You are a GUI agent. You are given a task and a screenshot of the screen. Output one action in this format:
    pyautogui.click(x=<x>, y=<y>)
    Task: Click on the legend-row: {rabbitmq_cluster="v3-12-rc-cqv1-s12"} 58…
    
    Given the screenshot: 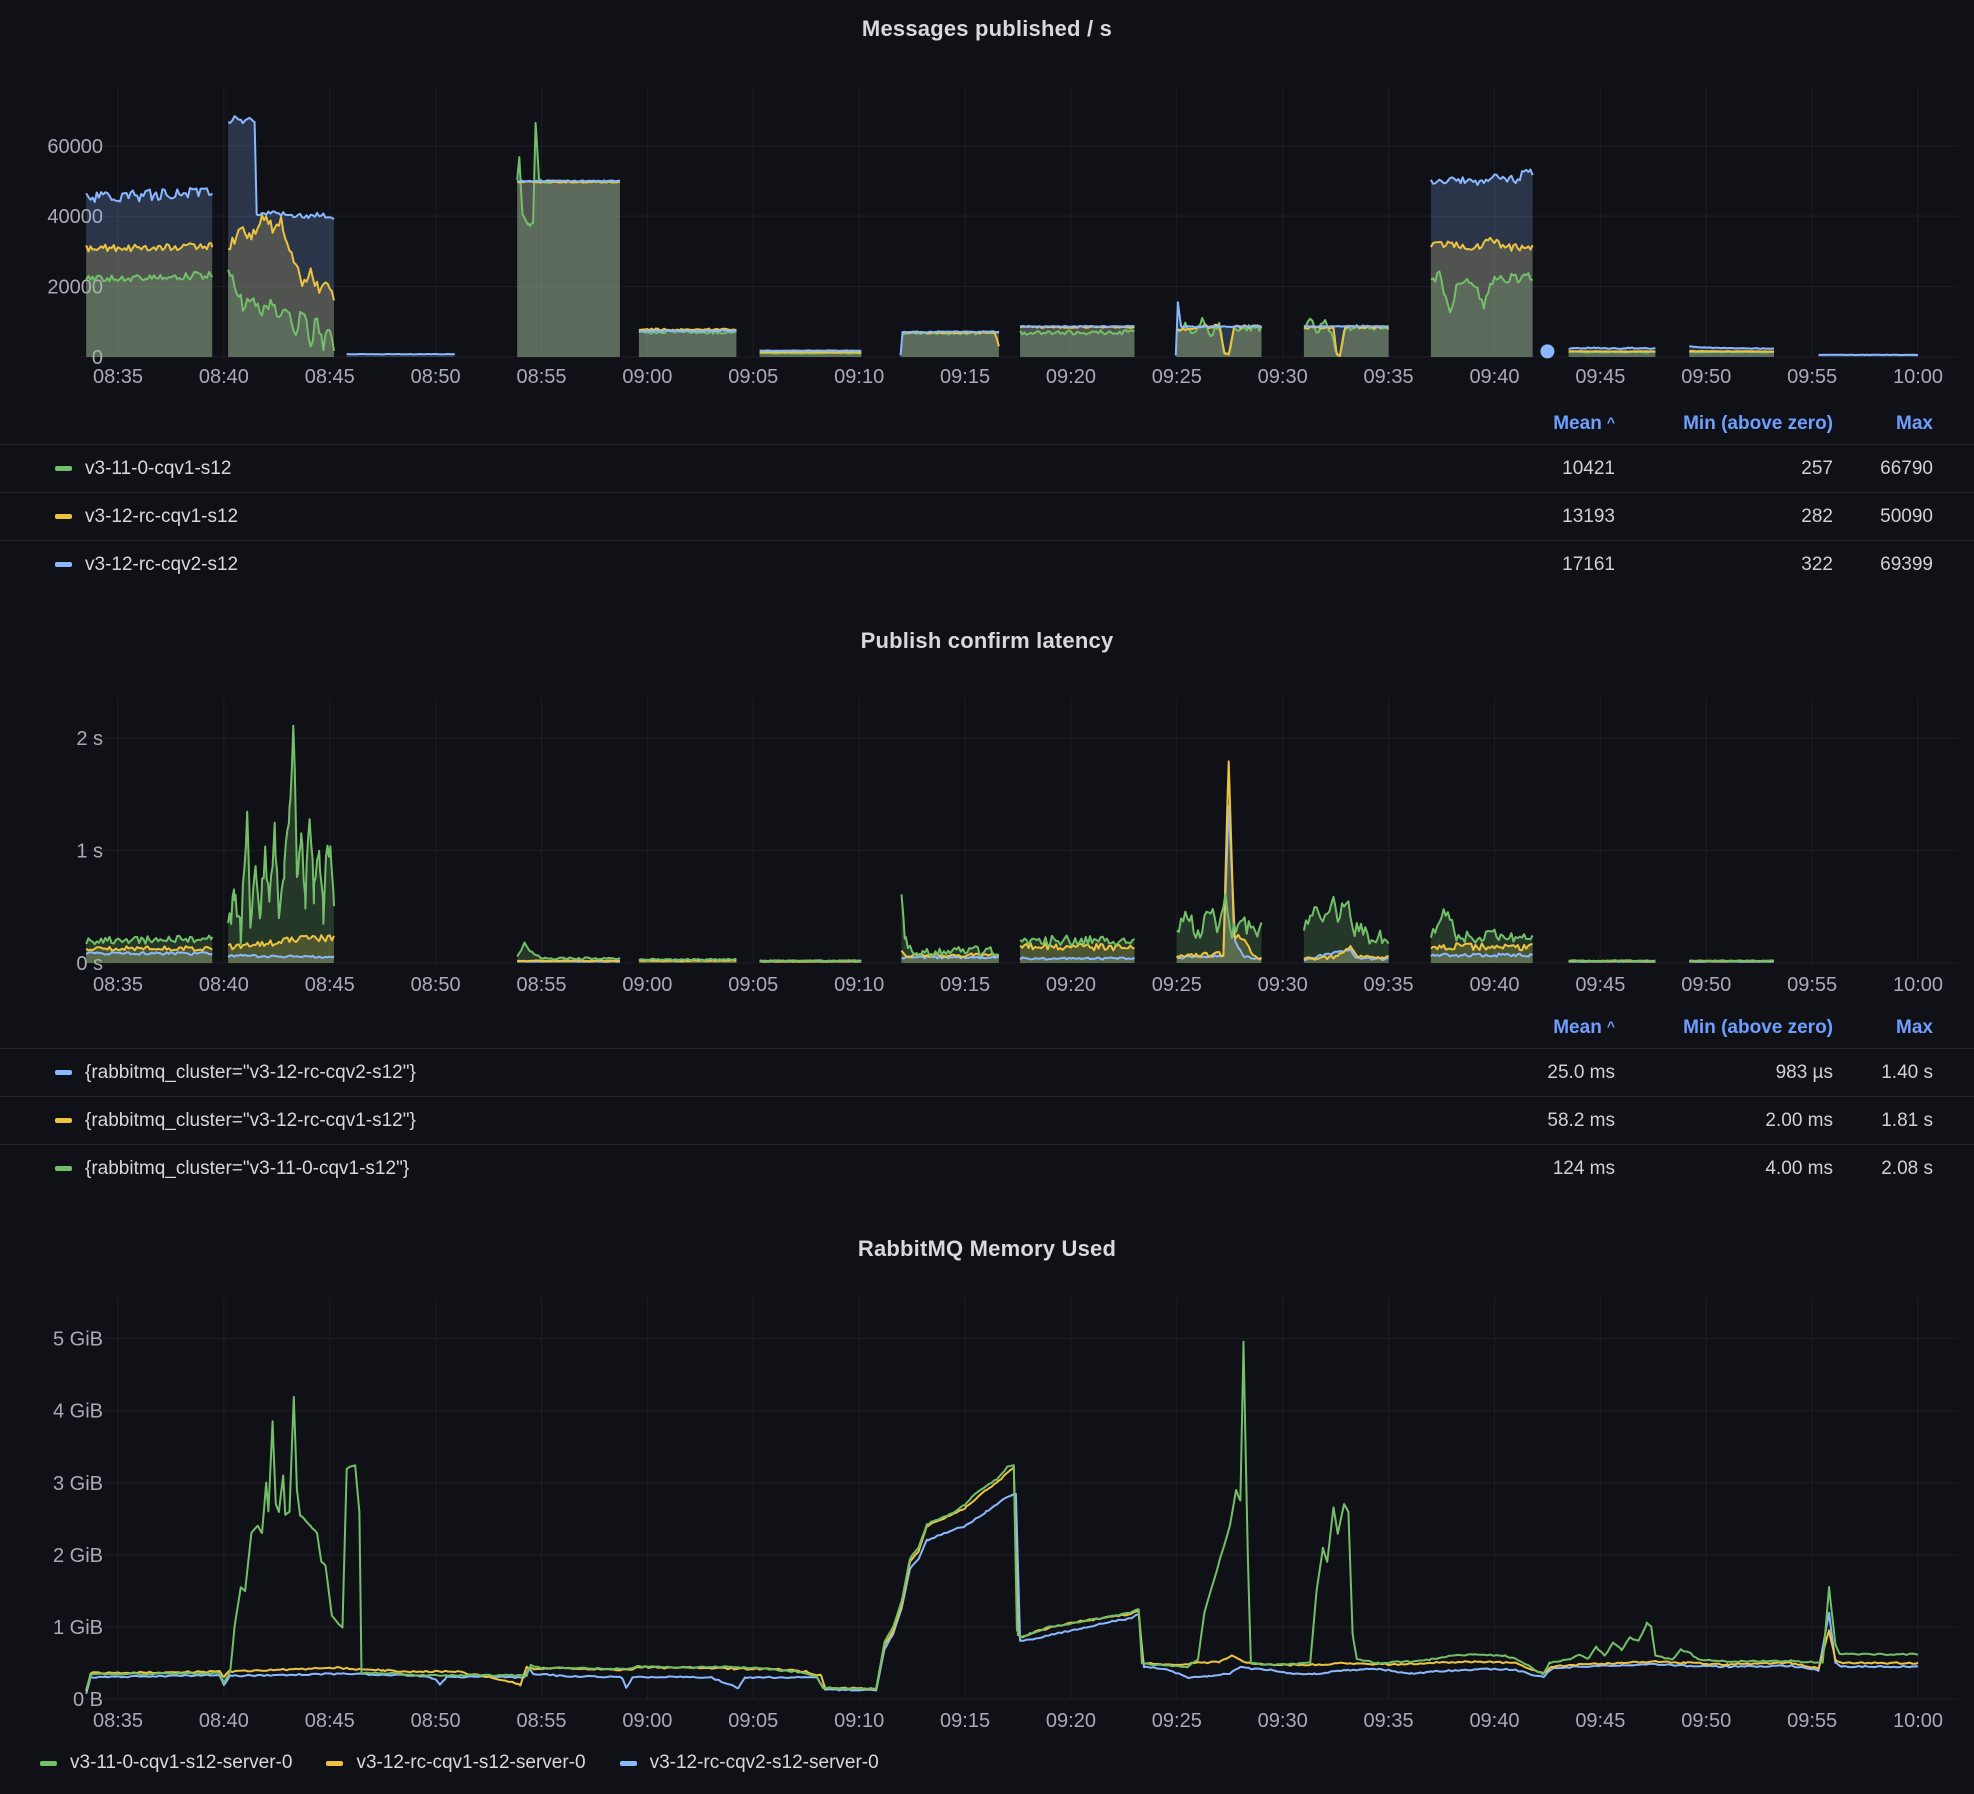 What is the action you would take?
    pyautogui.click(x=987, y=1120)
    